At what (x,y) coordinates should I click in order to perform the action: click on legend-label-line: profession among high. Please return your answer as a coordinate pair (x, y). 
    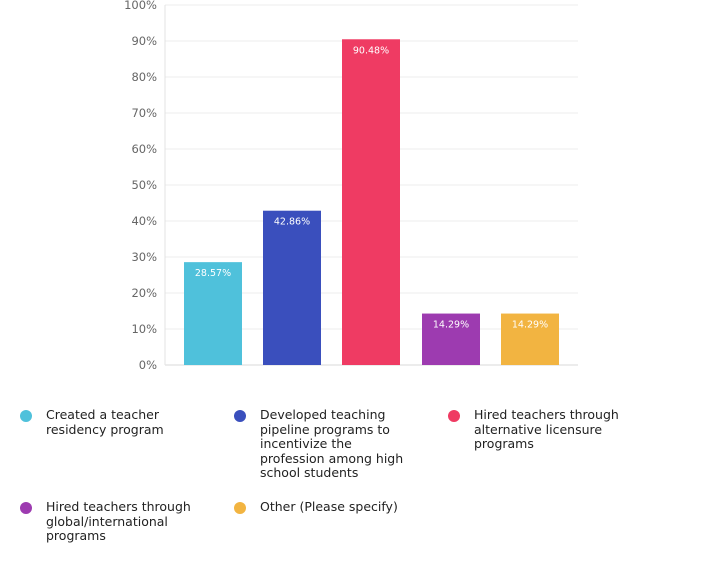
    Looking at the image, I should click on (332, 458).